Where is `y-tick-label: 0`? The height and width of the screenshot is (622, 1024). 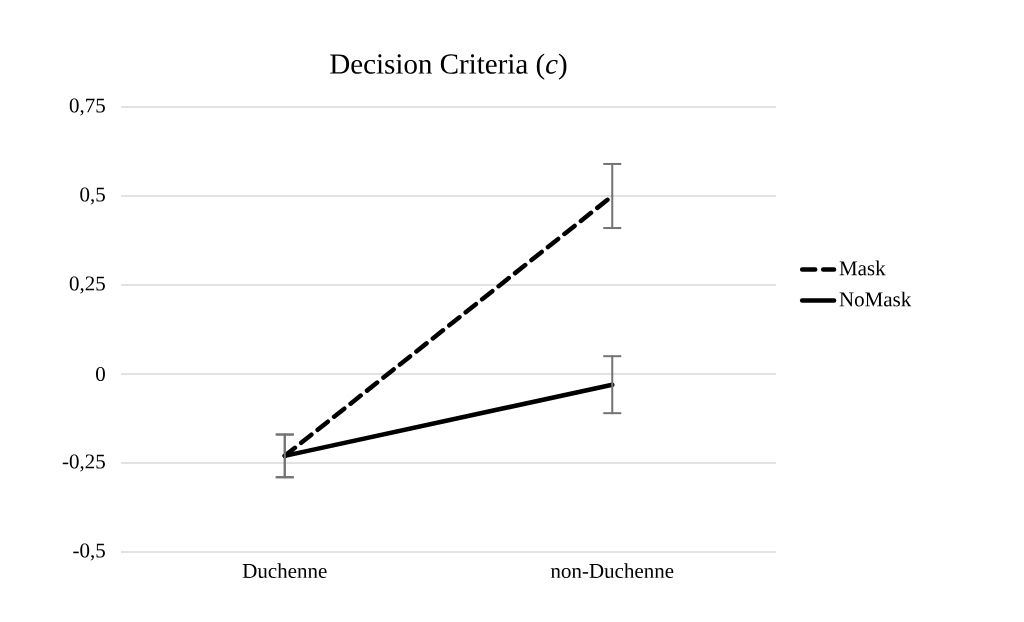 y-tick-label: 0 is located at coordinates (100, 374).